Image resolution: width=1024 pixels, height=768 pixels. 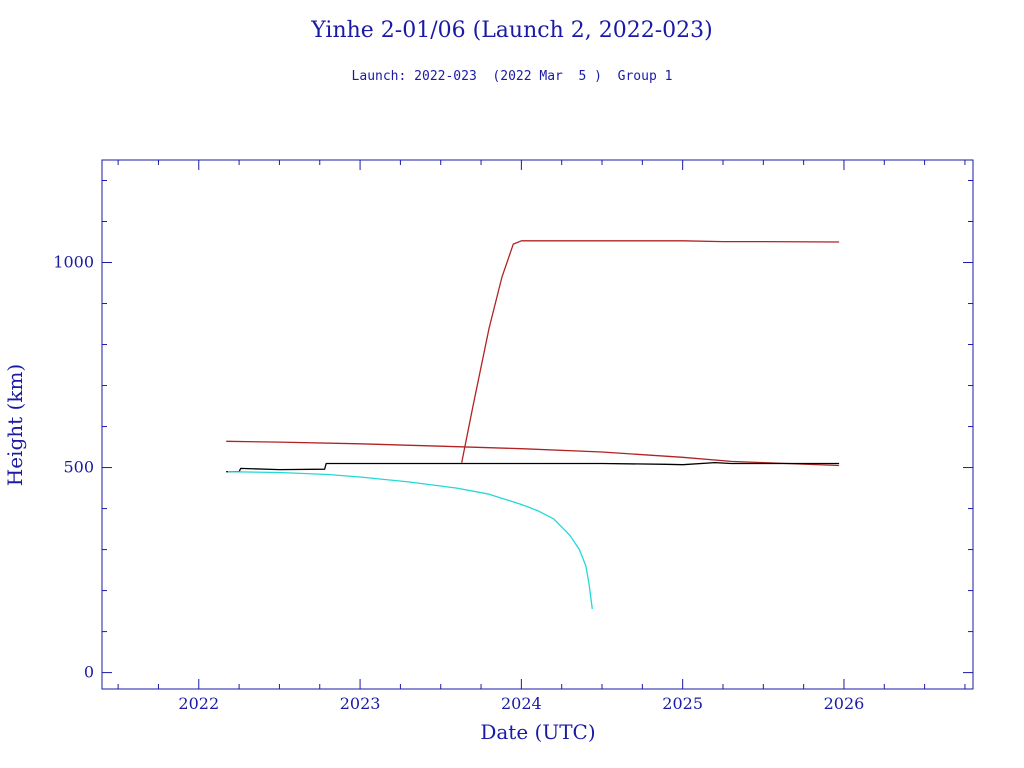 I want to click on y-tick-labels: 0 500 1000, so click(x=73, y=467).